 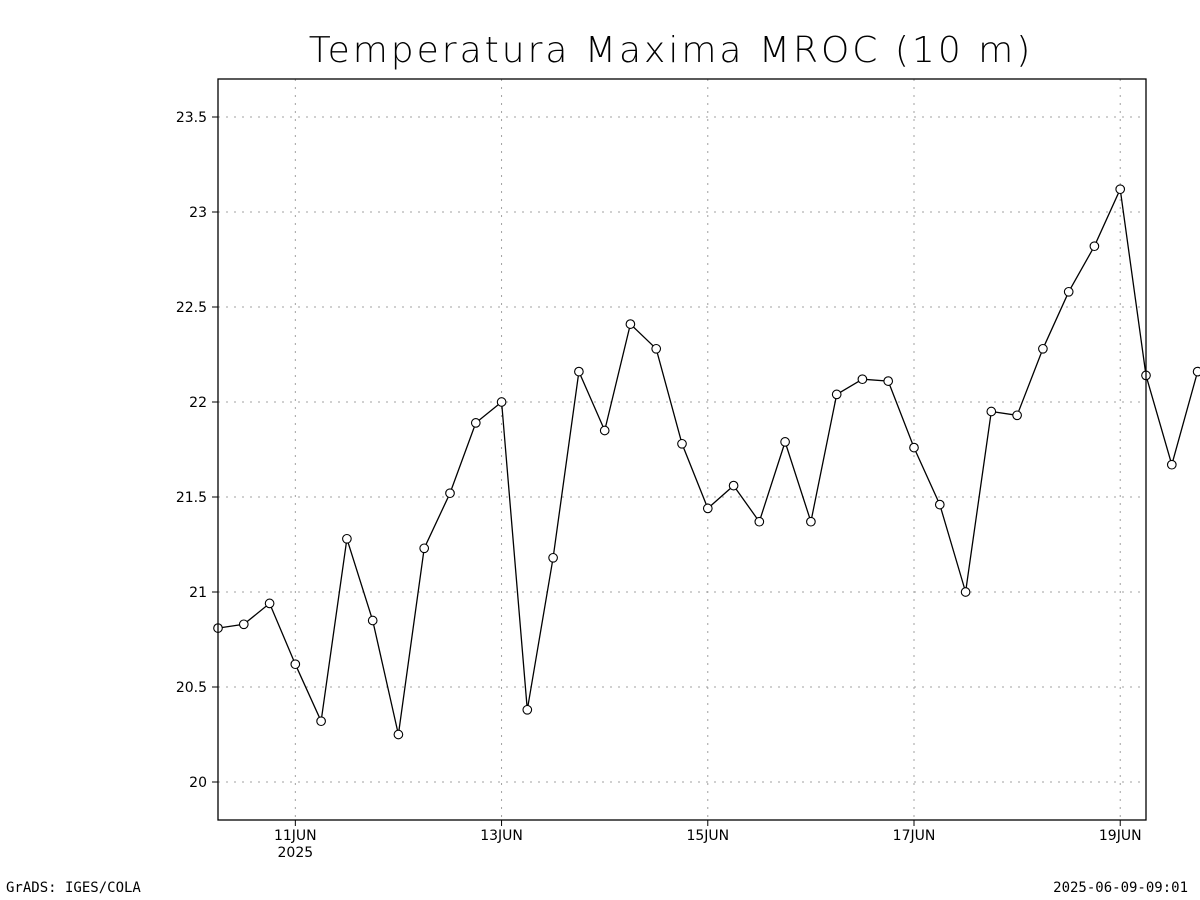 I want to click on x-tick-label: 17JUN, so click(x=914, y=836).